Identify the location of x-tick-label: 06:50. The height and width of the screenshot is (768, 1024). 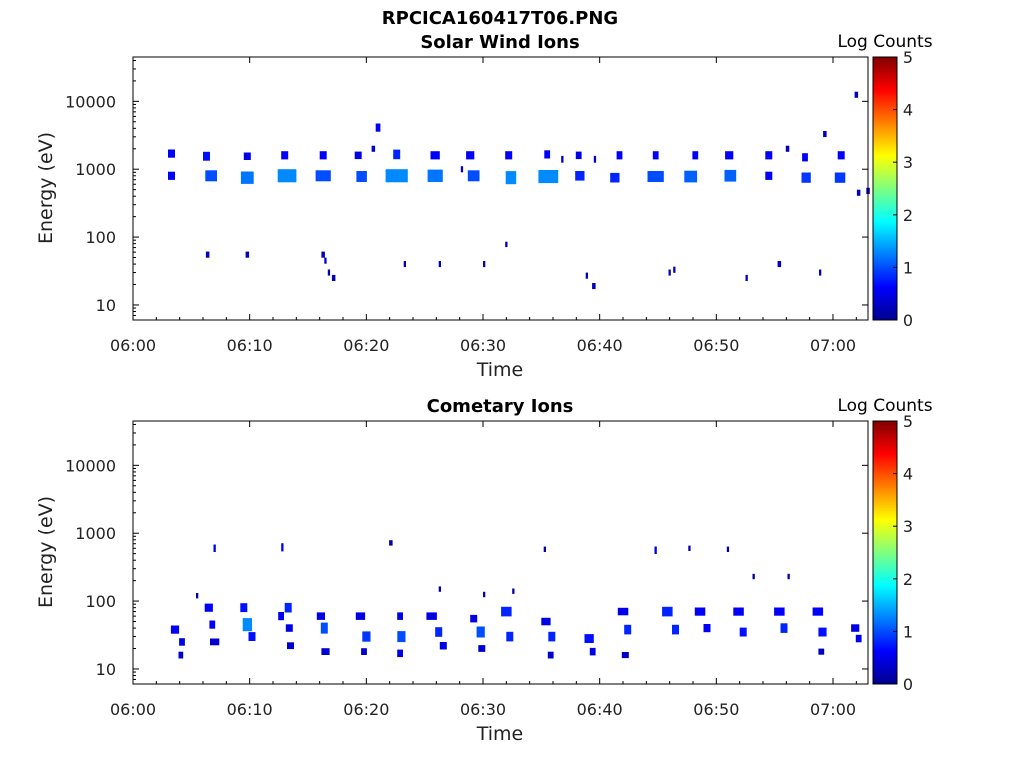
(716, 345).